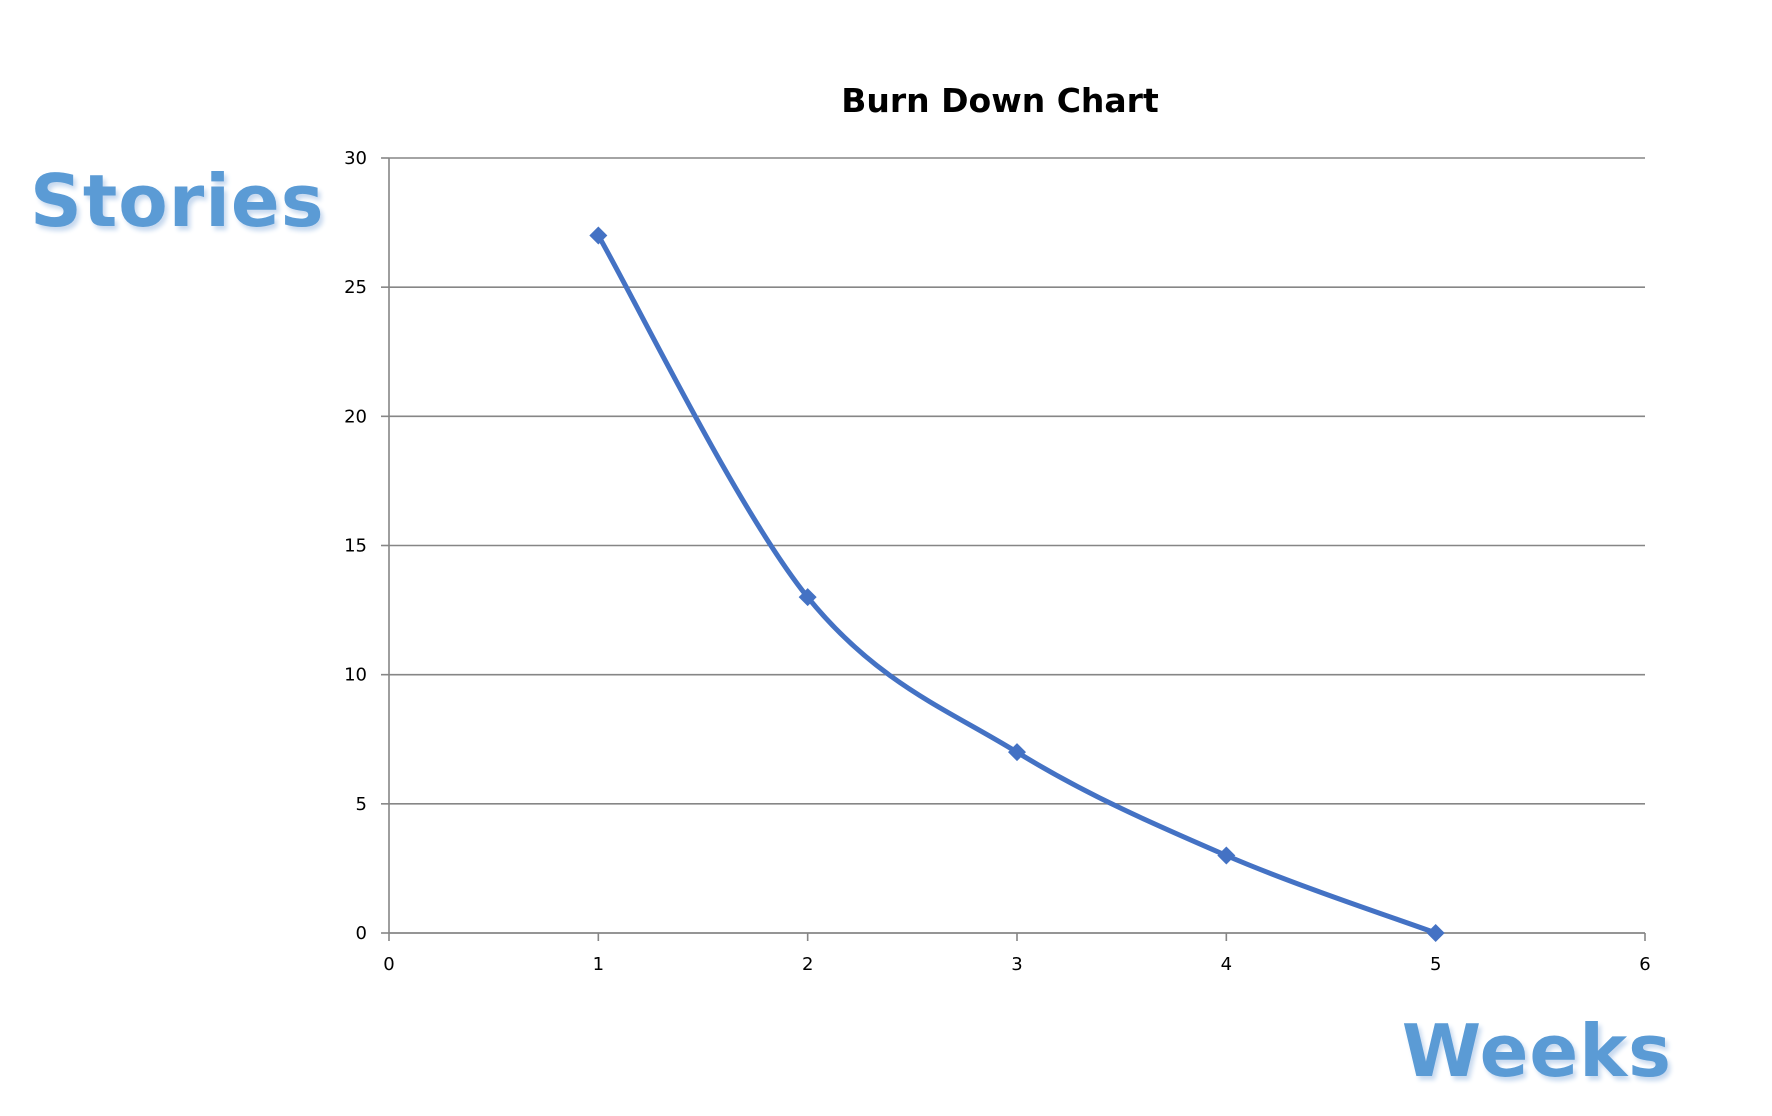 This screenshot has height=1116, width=1772. I want to click on x-tick-label: 3, so click(1016, 964).